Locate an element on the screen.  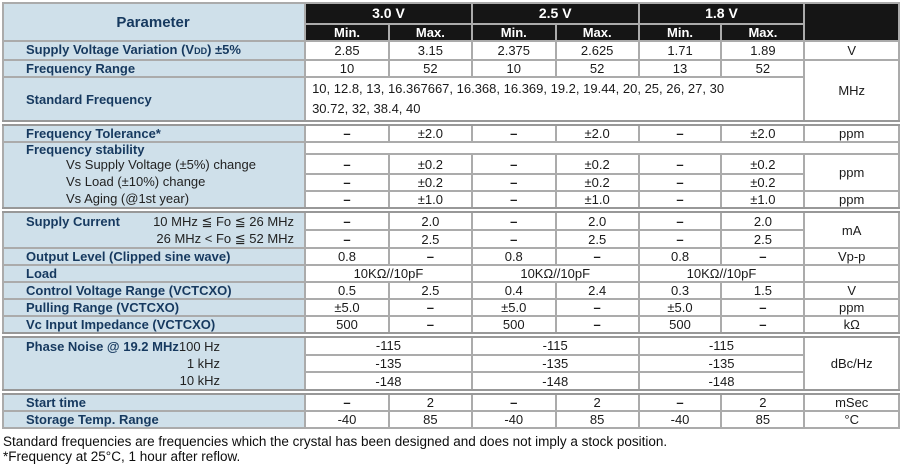
table-header-row: Parameter 3.0 V 2.5 V 1.8 V is located at coordinates (450, 22).